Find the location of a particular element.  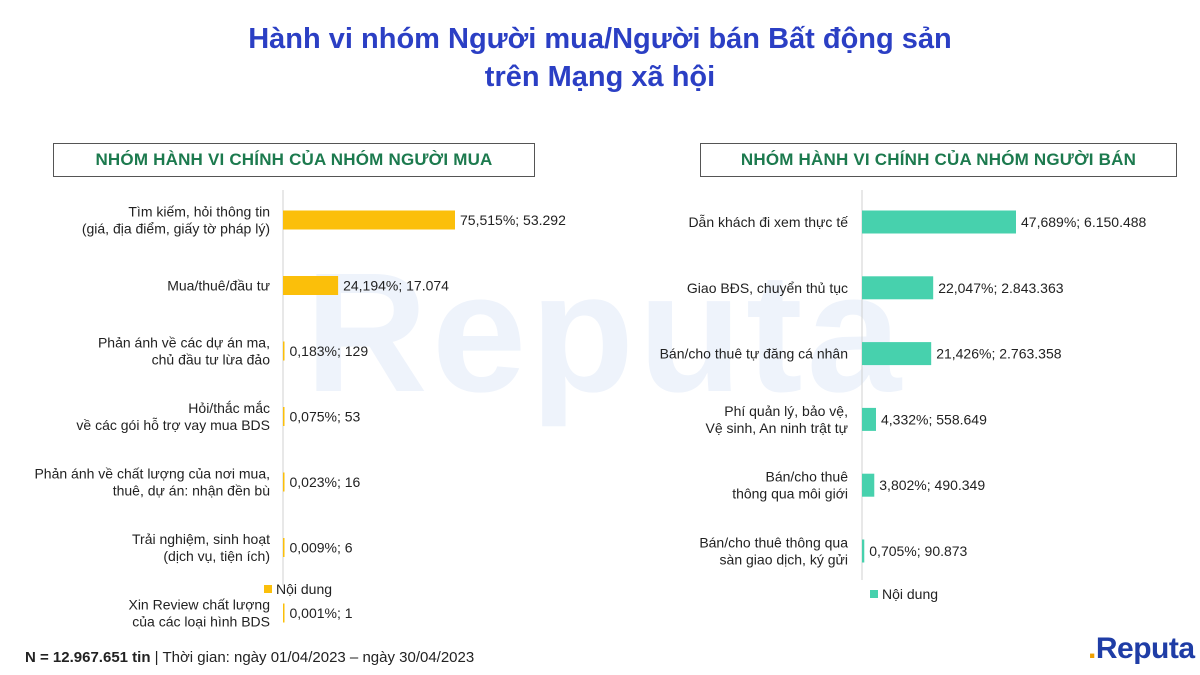

buyer-chart-title: NHÓM HÀNH VI CHÍNH CỦA NHÓM NGƯỜI MUA is located at coordinates (294, 160).